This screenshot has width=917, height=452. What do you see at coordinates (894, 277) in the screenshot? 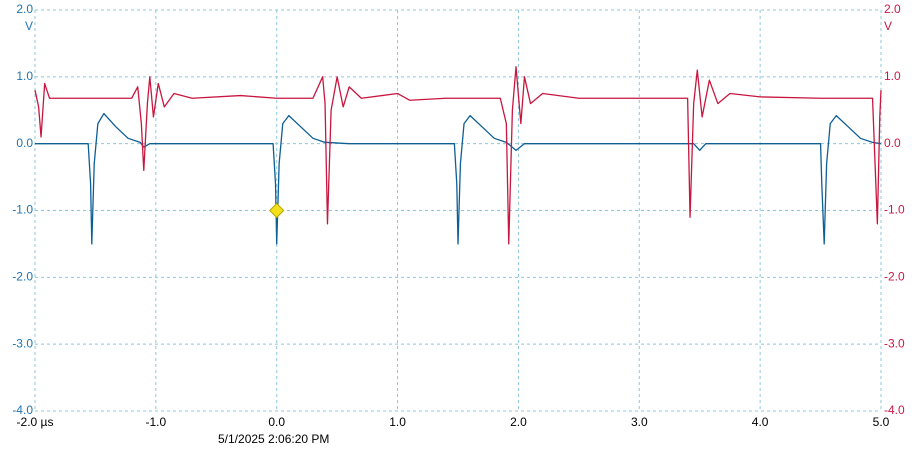
I see `y2-tick-label: -2.0` at bounding box center [894, 277].